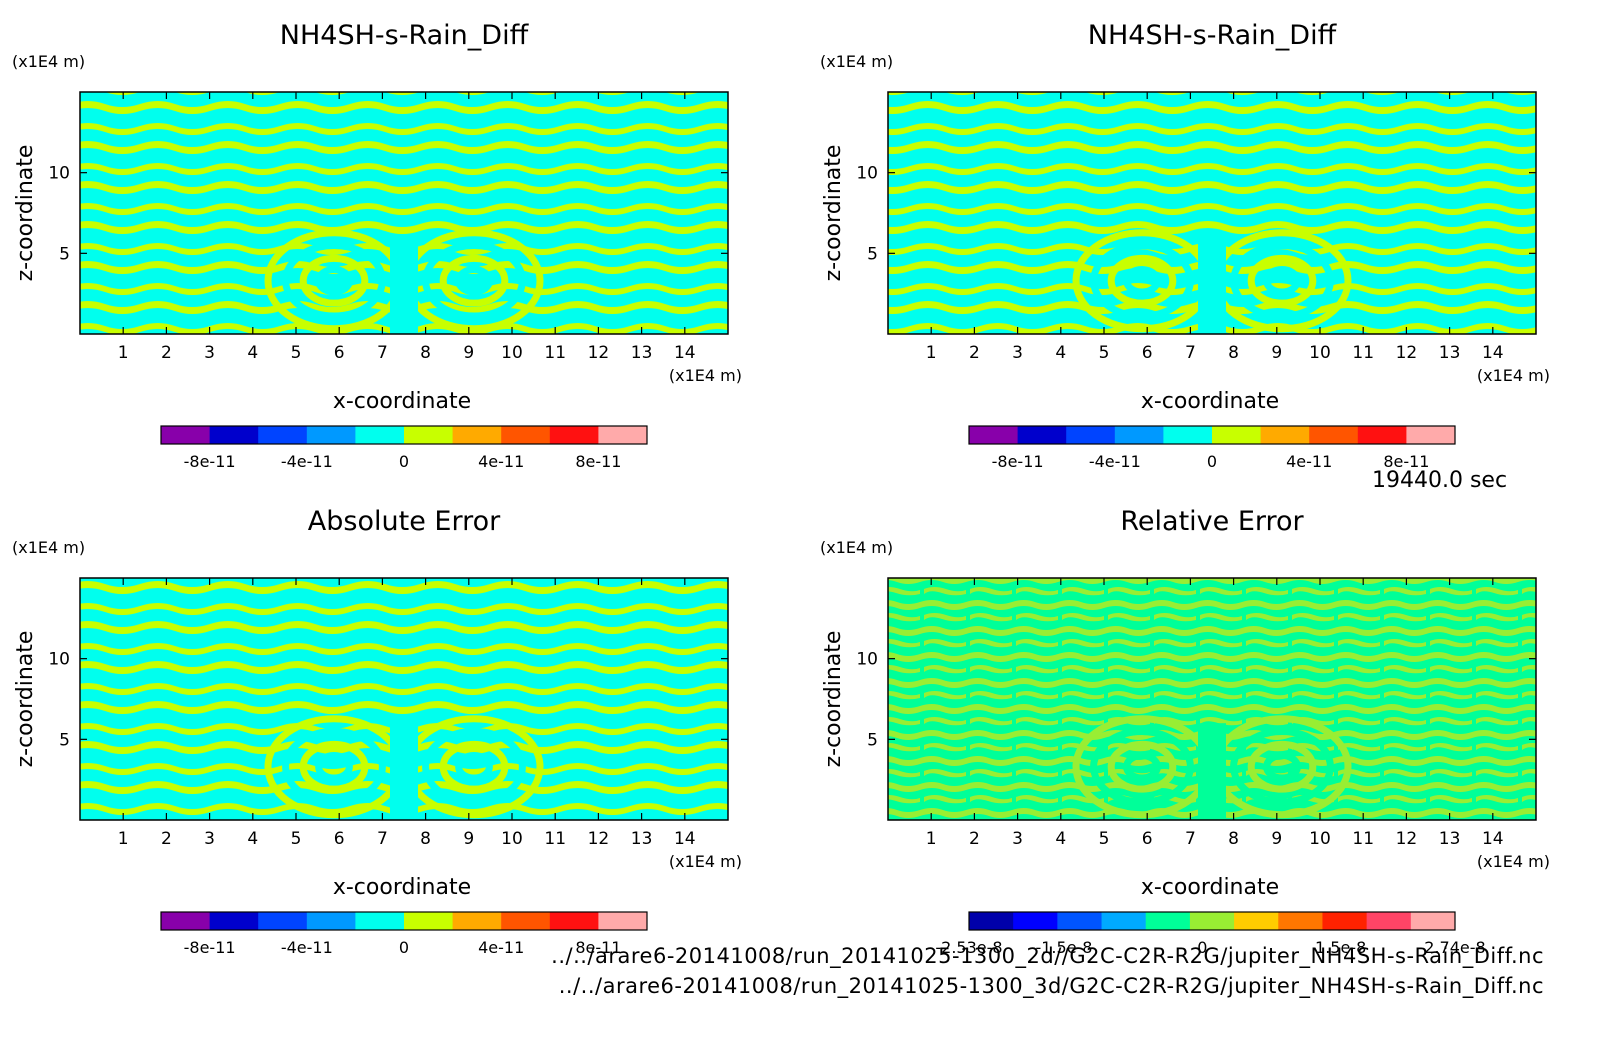 This screenshot has height=1058, width=1604. What do you see at coordinates (210, 947) in the screenshot?
I see `colorbar-tick-label: -8e-11` at bounding box center [210, 947].